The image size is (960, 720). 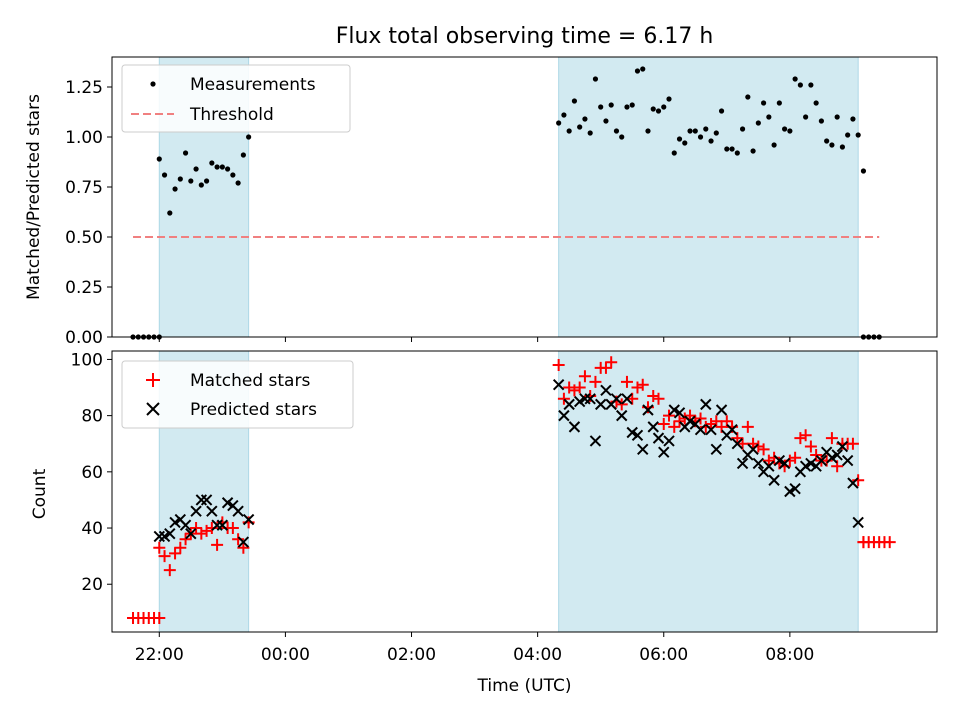 I want to click on bottom-y-tick-label: 20, so click(x=92, y=585).